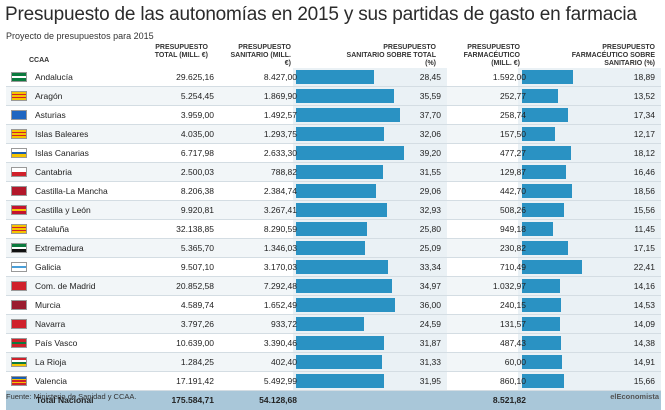 This screenshot has height=410, width=665. What do you see at coordinates (49, 96) in the screenshot?
I see `region-name: Aragón` at bounding box center [49, 96].